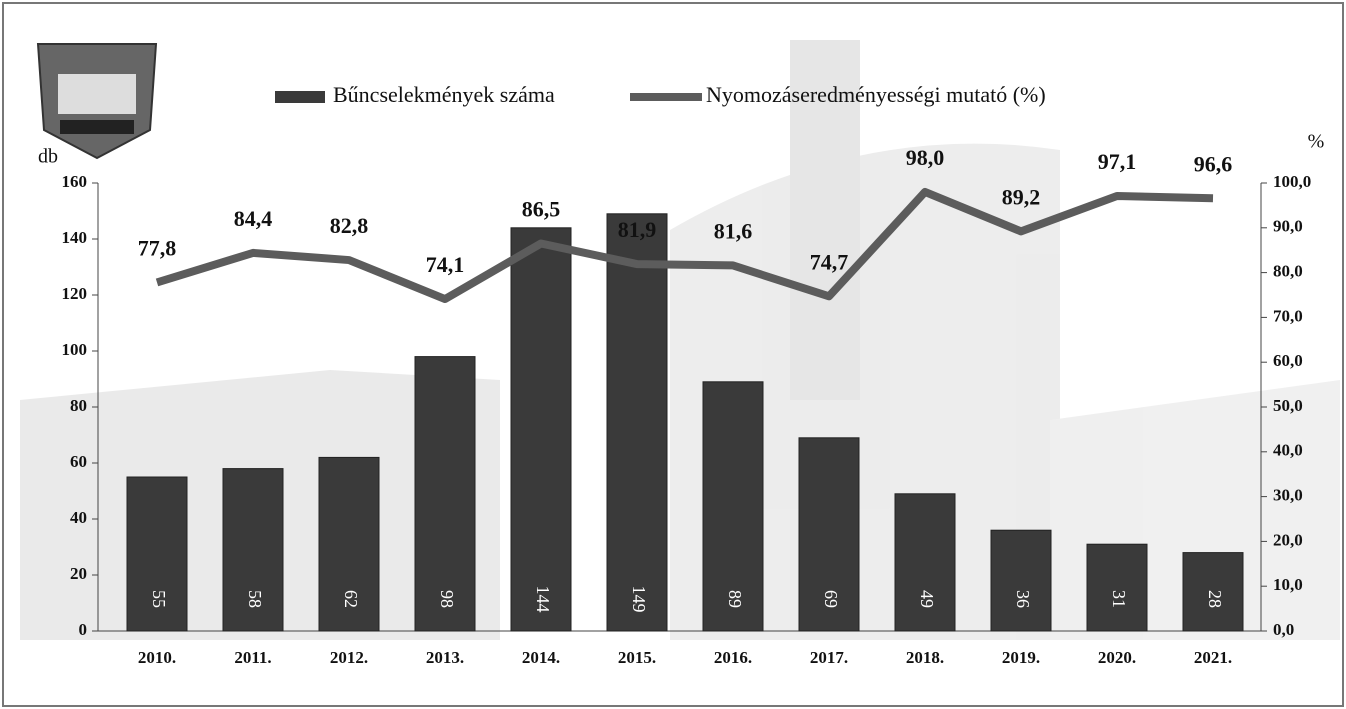 The height and width of the screenshot is (709, 1346). I want to click on x-tick-label: 2019., so click(1021, 657).